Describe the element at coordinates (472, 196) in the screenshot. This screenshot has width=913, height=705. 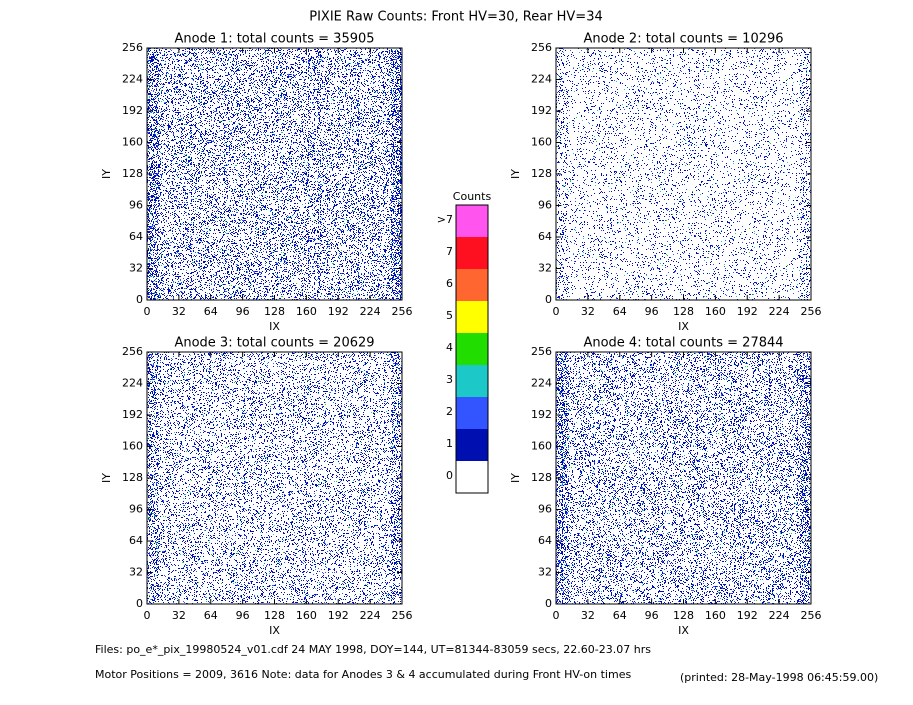
I see `colorbar-title: Counts` at that location.